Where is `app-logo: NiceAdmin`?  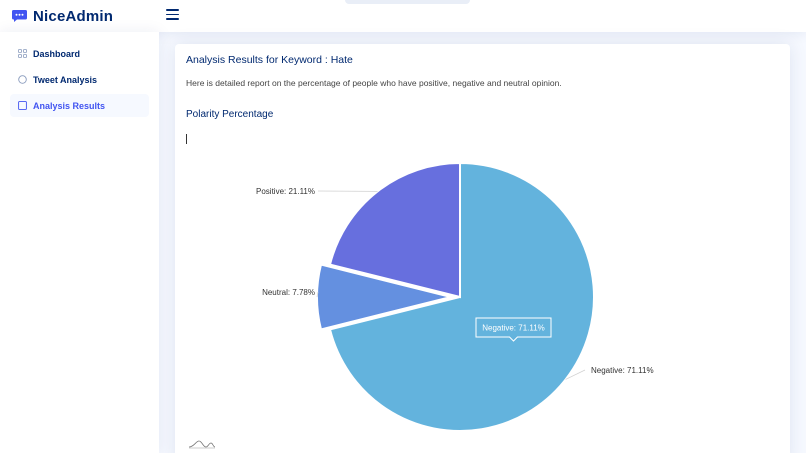
app-logo: NiceAdmin is located at coordinates (62, 16).